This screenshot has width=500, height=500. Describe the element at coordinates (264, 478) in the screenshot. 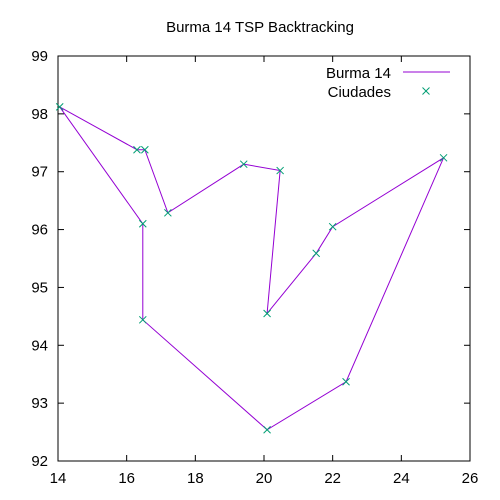

I see `x-tick-label: 20` at that location.